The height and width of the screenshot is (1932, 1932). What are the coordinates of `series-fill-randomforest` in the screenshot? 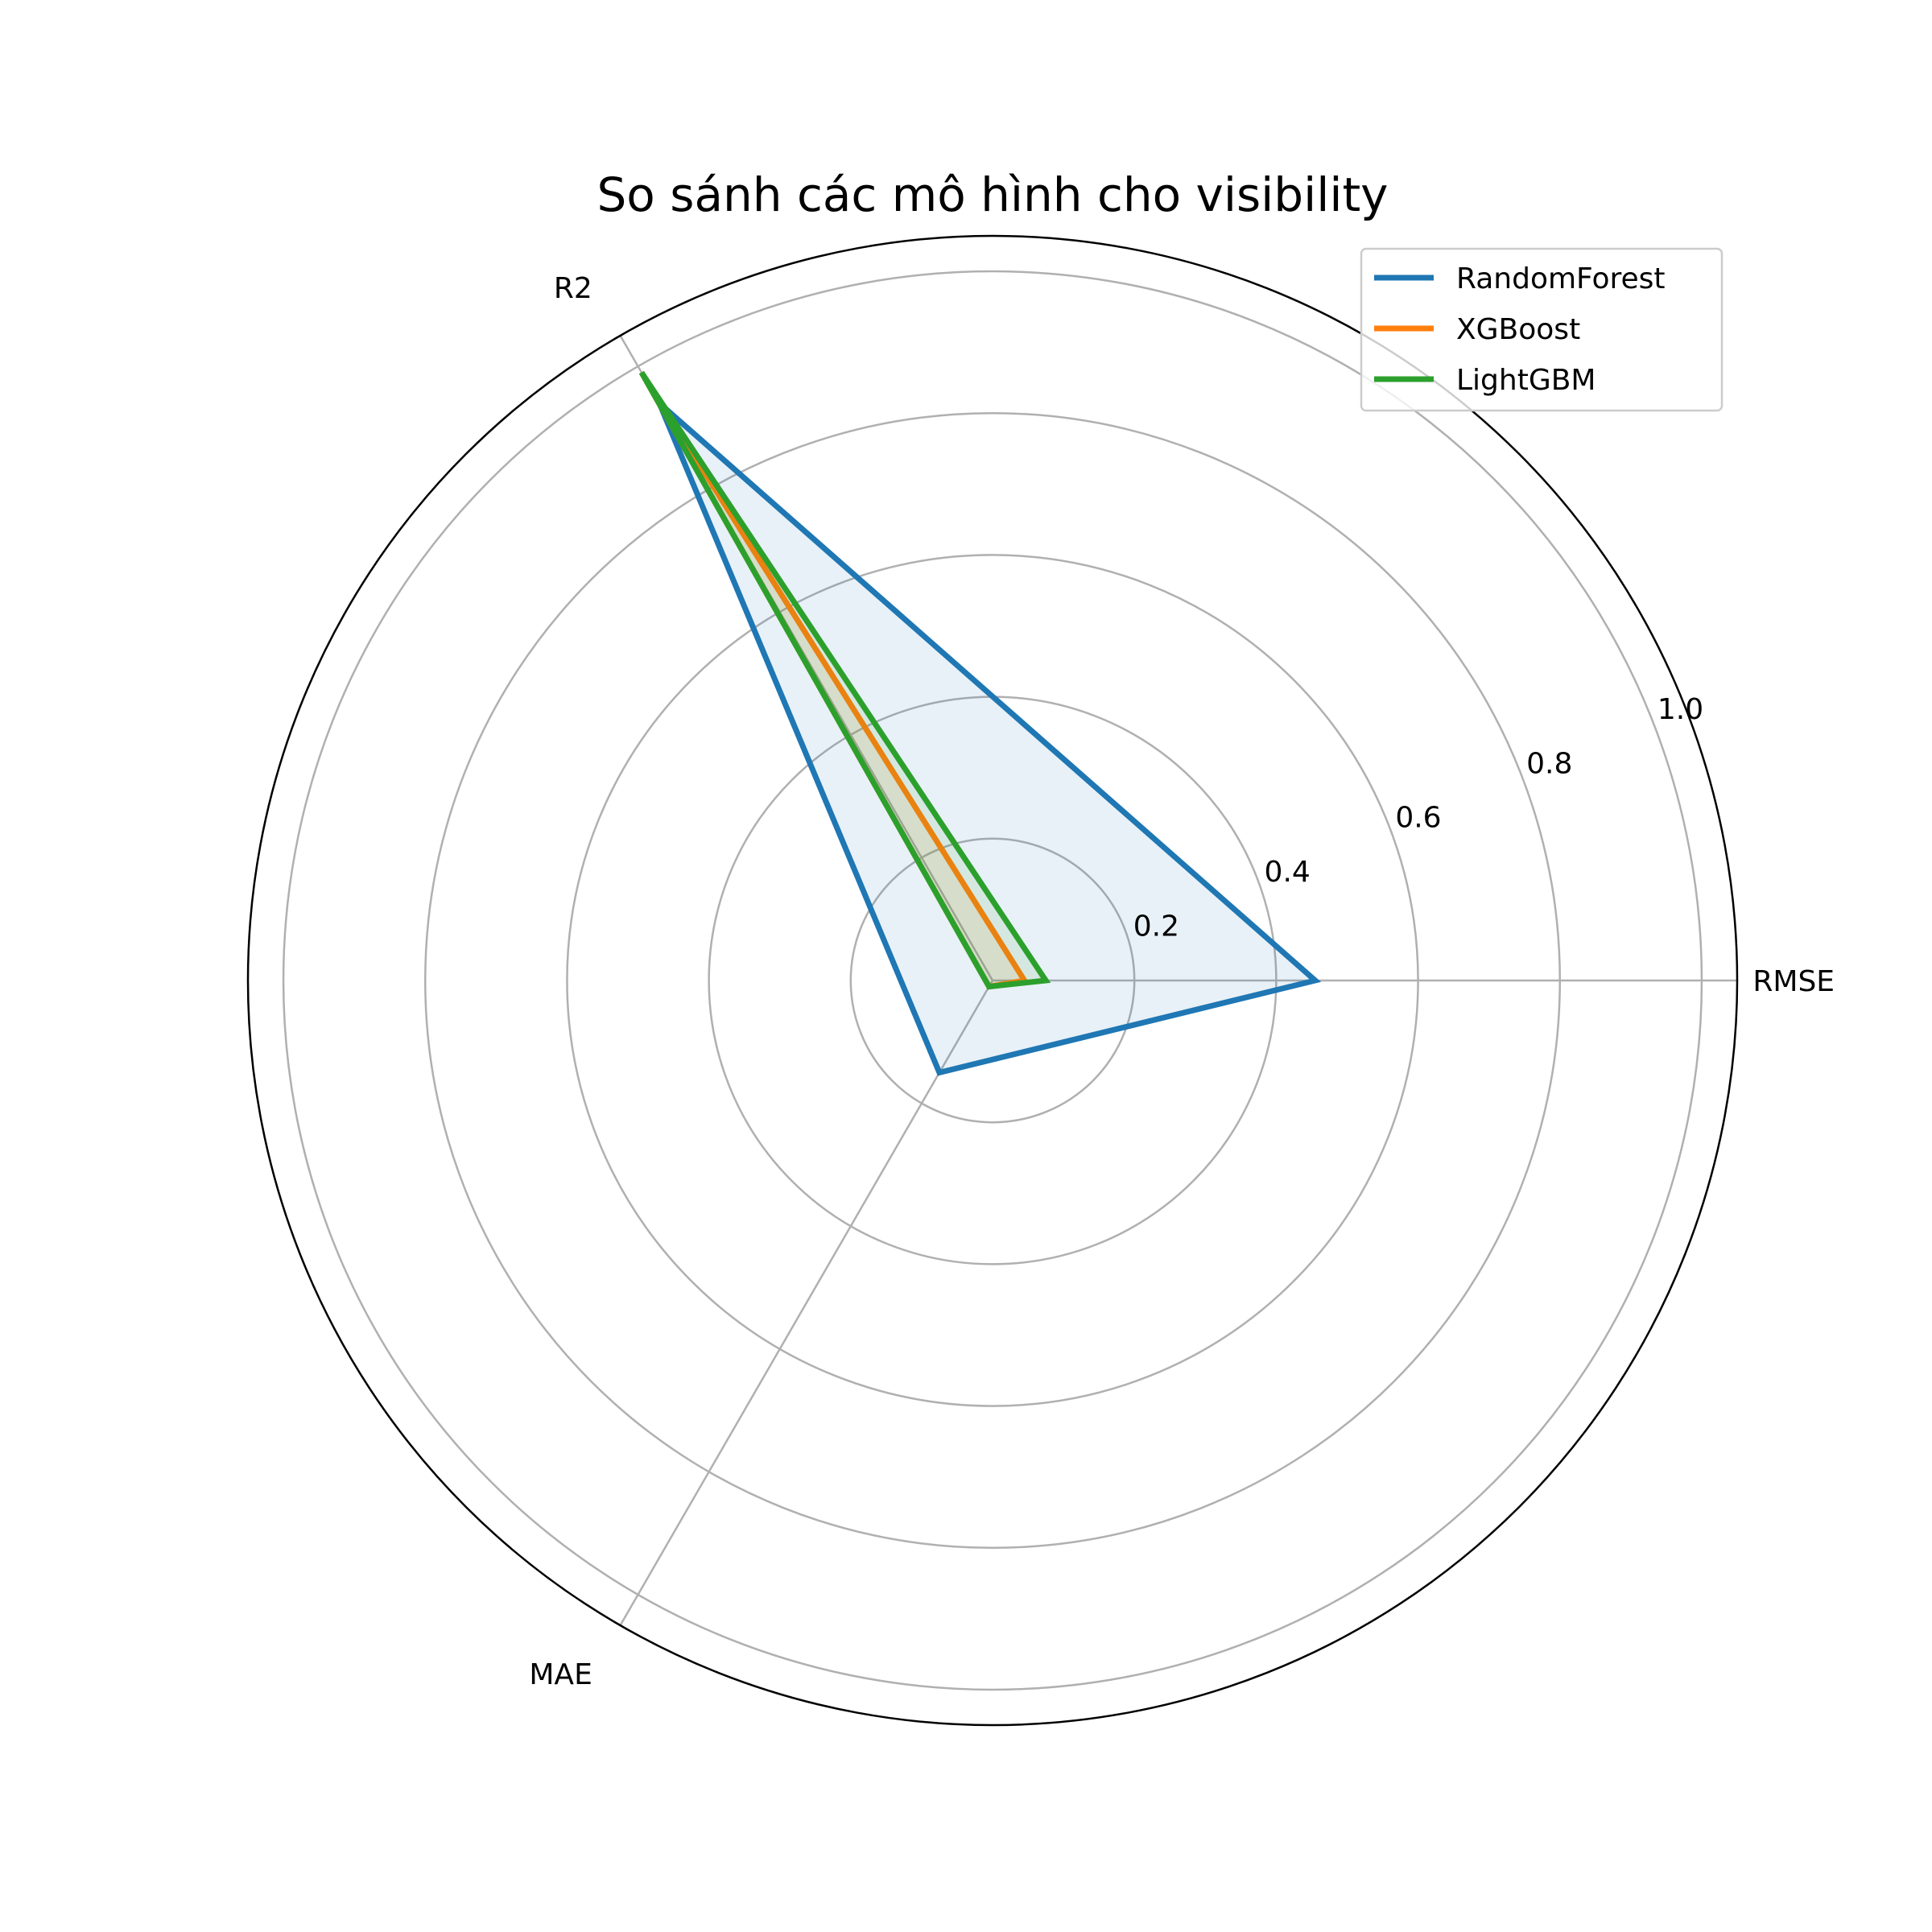 It's located at (987, 737).